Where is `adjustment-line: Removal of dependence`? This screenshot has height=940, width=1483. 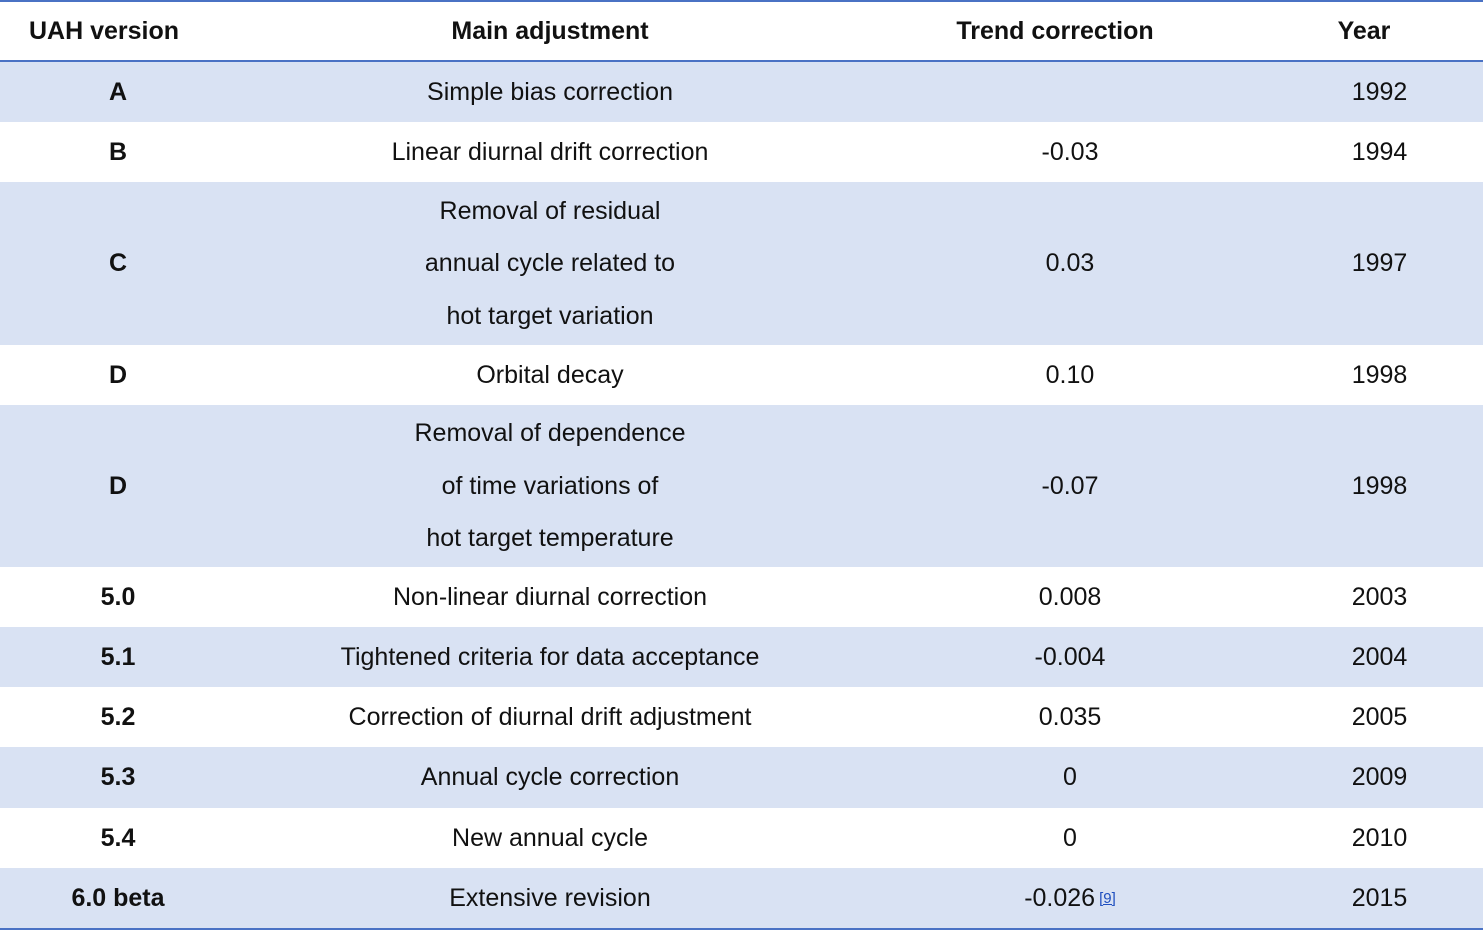
adjustment-line: Removal of dependence is located at coordinates (550, 433).